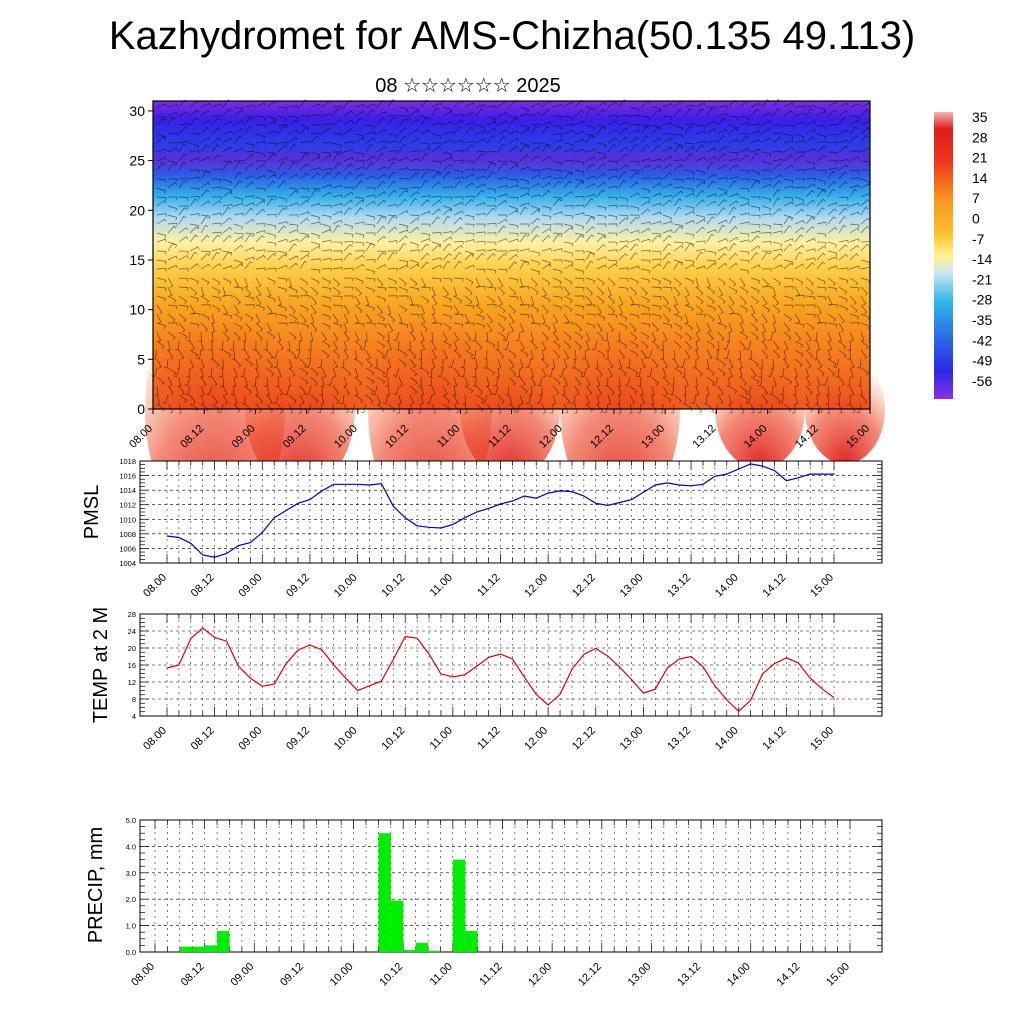 This screenshot has height=1024, width=1024. I want to click on y-tick-label: 5.0, so click(131, 820).